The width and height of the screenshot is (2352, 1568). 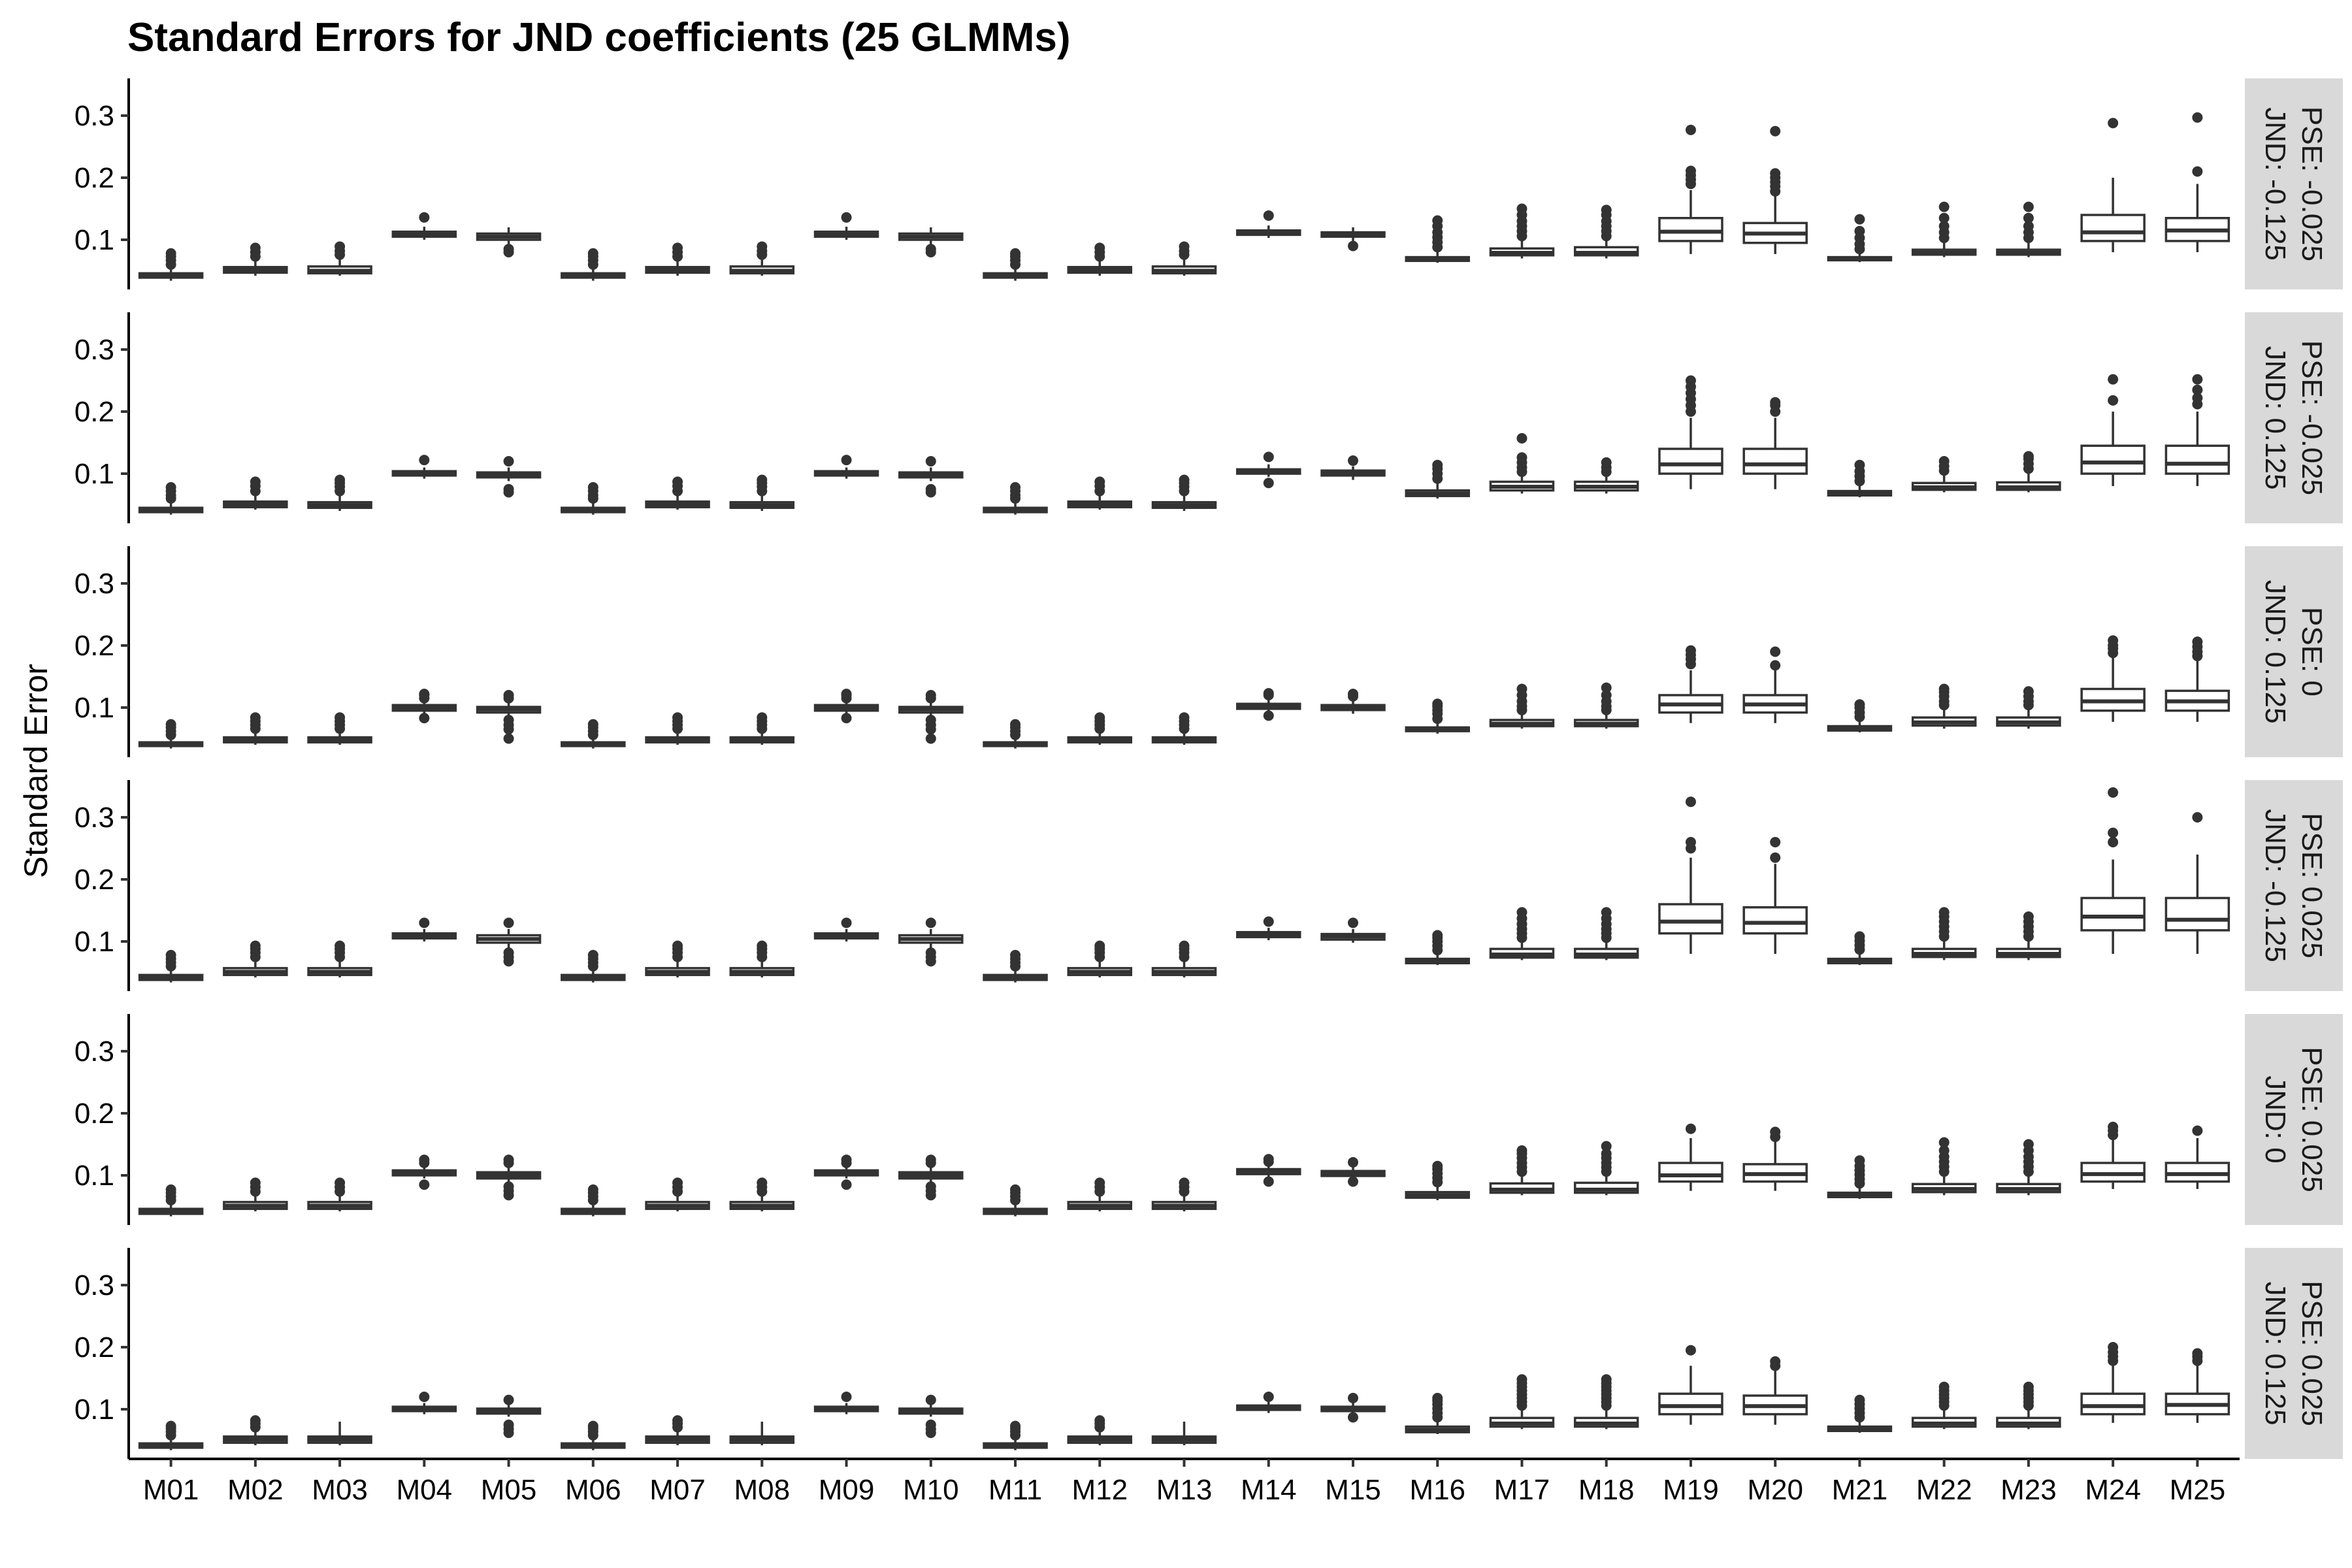 What do you see at coordinates (2113, 430) in the screenshot?
I see `box-M24` at bounding box center [2113, 430].